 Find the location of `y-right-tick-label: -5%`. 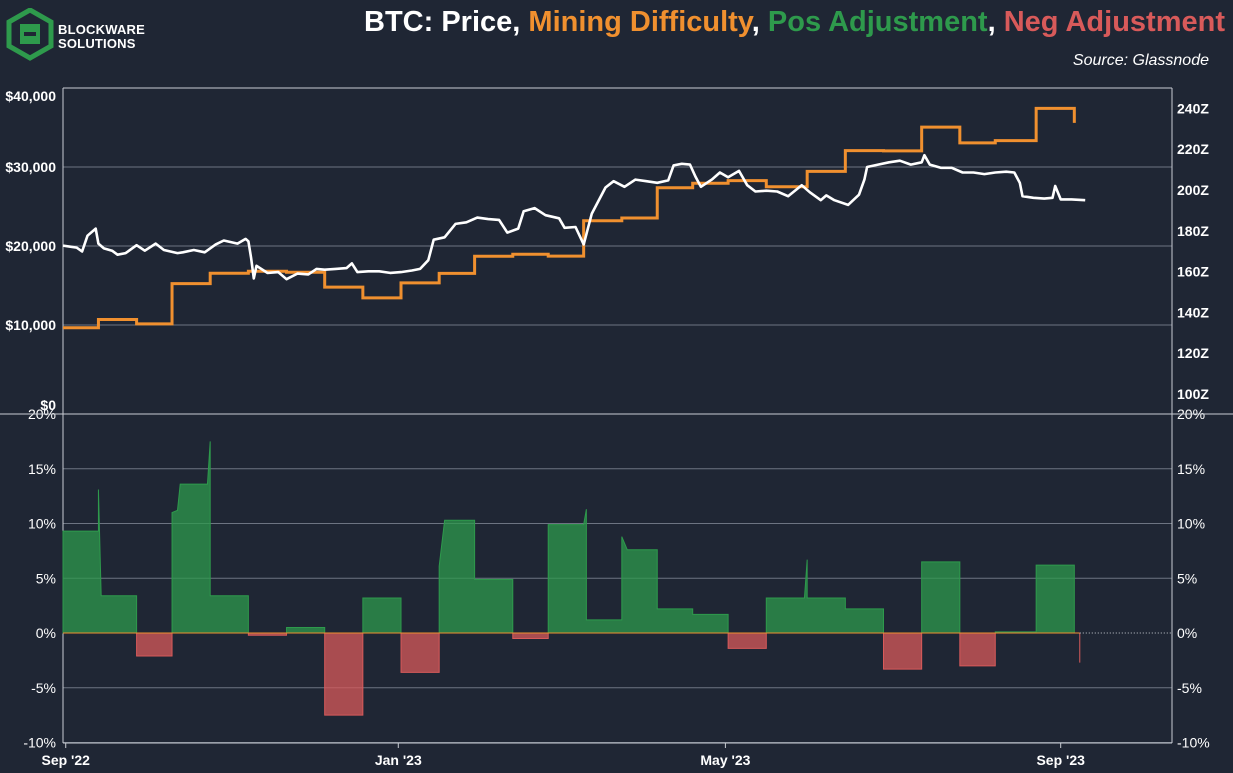

y-right-tick-label: -5% is located at coordinates (1189, 688).